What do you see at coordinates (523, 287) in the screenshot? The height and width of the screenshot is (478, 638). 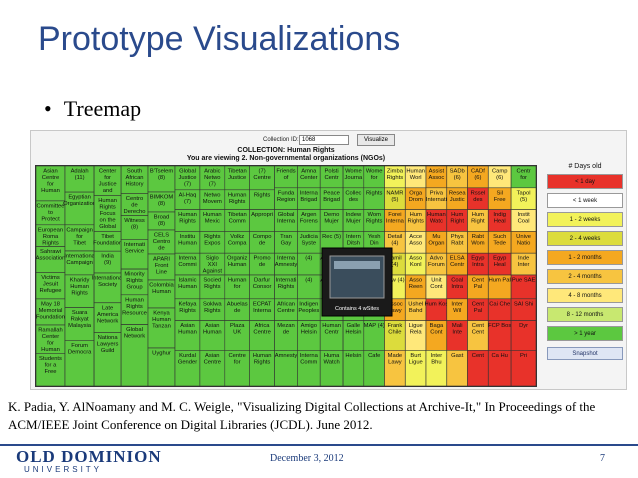 I see `treemap-cell: Pue SAE` at bounding box center [523, 287].